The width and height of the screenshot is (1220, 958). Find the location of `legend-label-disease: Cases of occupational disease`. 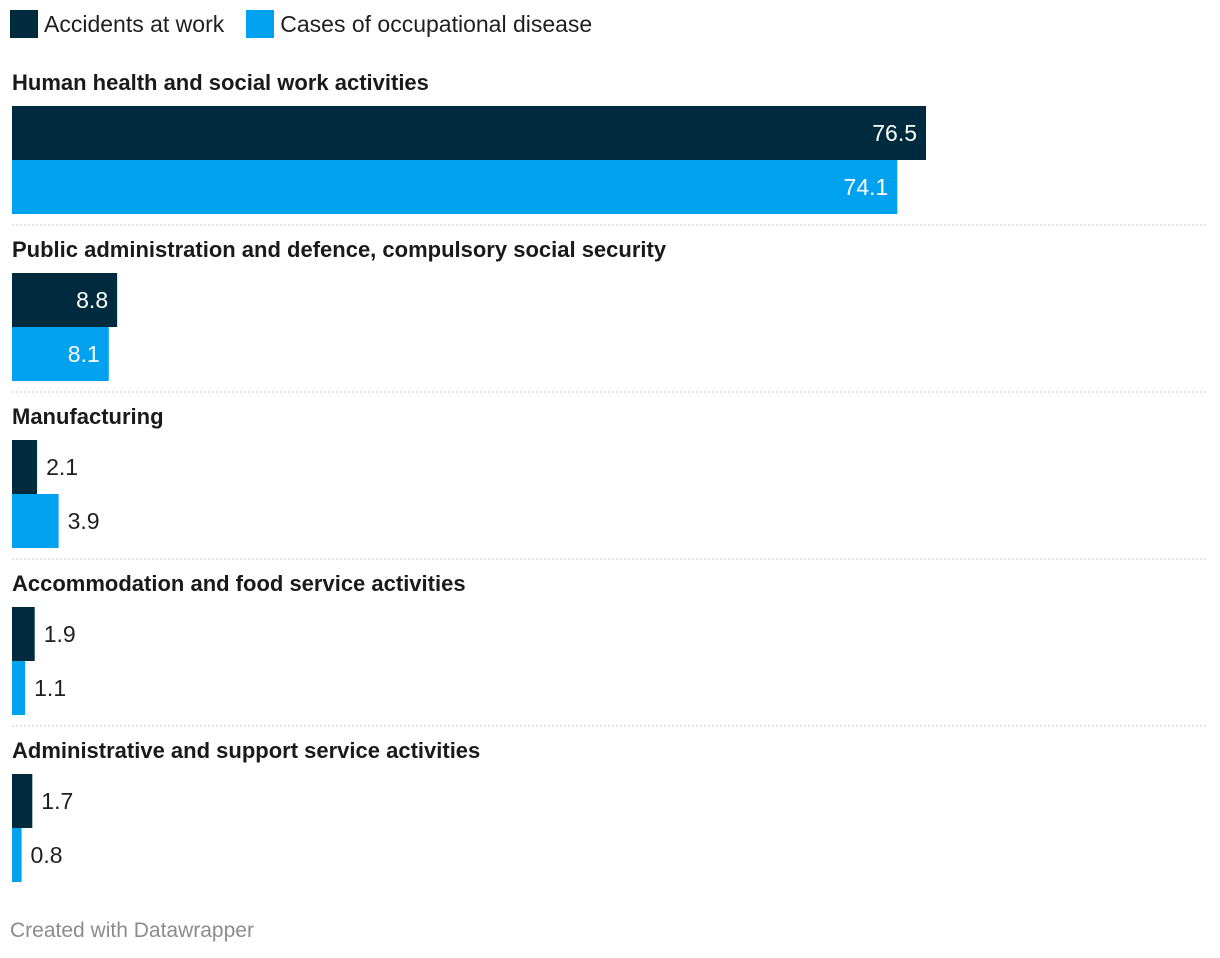

legend-label-disease: Cases of occupational disease is located at coordinates (436, 23).